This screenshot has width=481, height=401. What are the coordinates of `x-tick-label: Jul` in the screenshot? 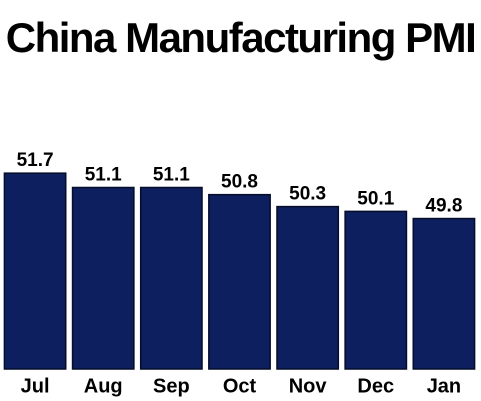 It's located at (35, 386).